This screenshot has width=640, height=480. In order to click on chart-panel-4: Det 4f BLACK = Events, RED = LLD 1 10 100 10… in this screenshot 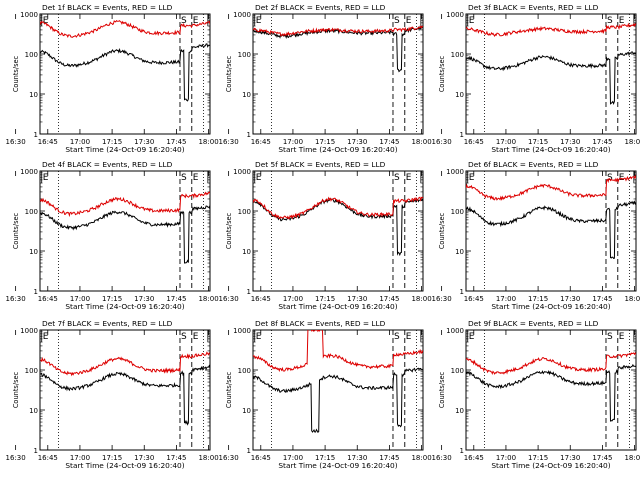, I will do `click(112, 235)`.